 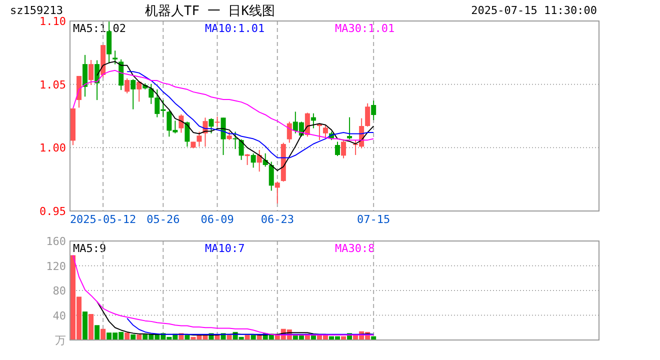 I want to click on x-tick-label: 07-15, so click(x=373, y=219).